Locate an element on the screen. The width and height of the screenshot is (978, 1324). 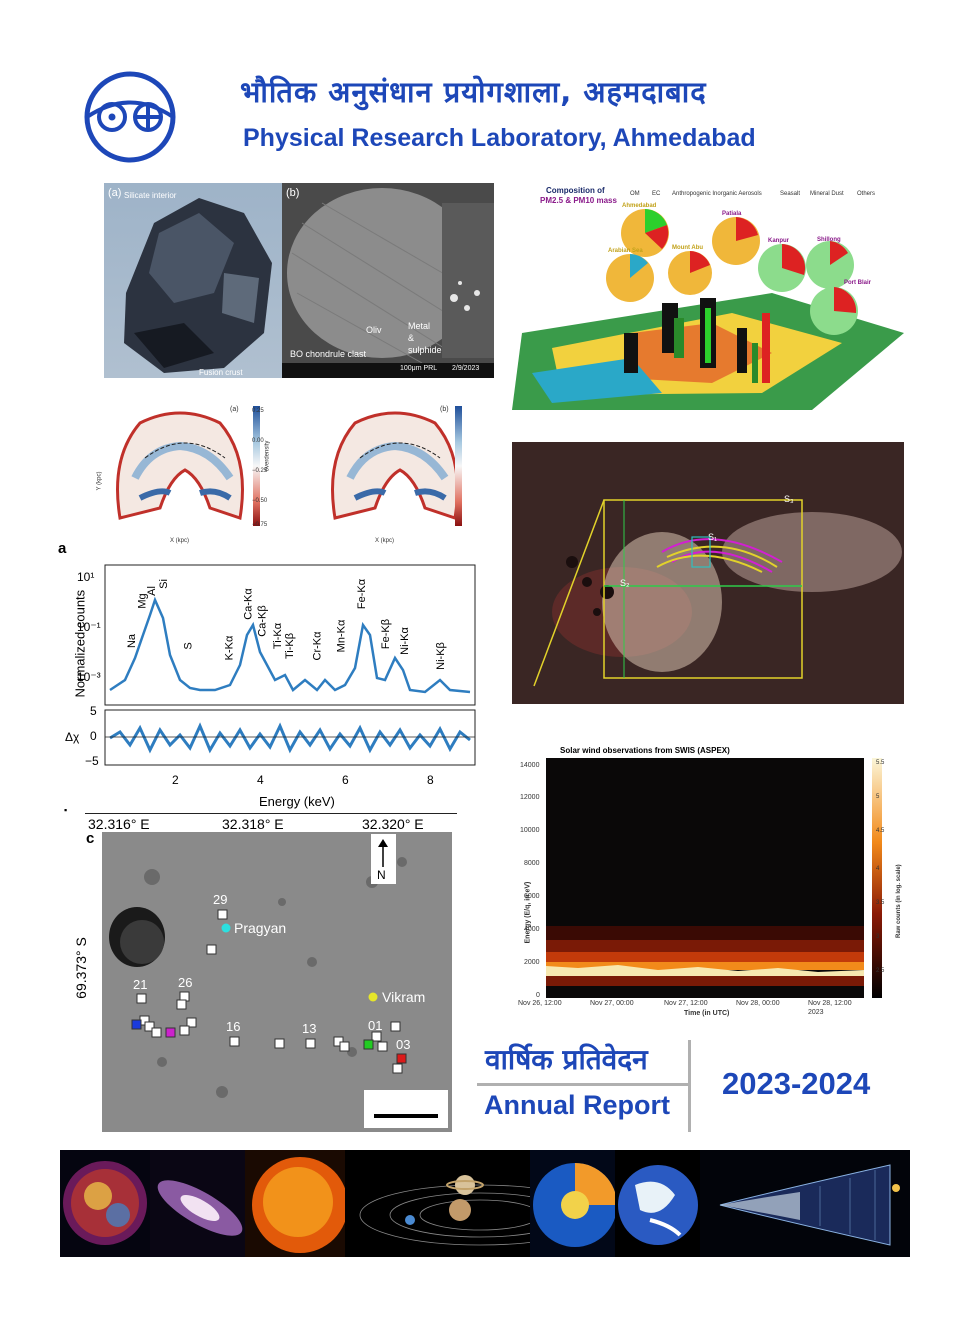
fusion-label: Fusion crust is located at coordinates (221, 372).